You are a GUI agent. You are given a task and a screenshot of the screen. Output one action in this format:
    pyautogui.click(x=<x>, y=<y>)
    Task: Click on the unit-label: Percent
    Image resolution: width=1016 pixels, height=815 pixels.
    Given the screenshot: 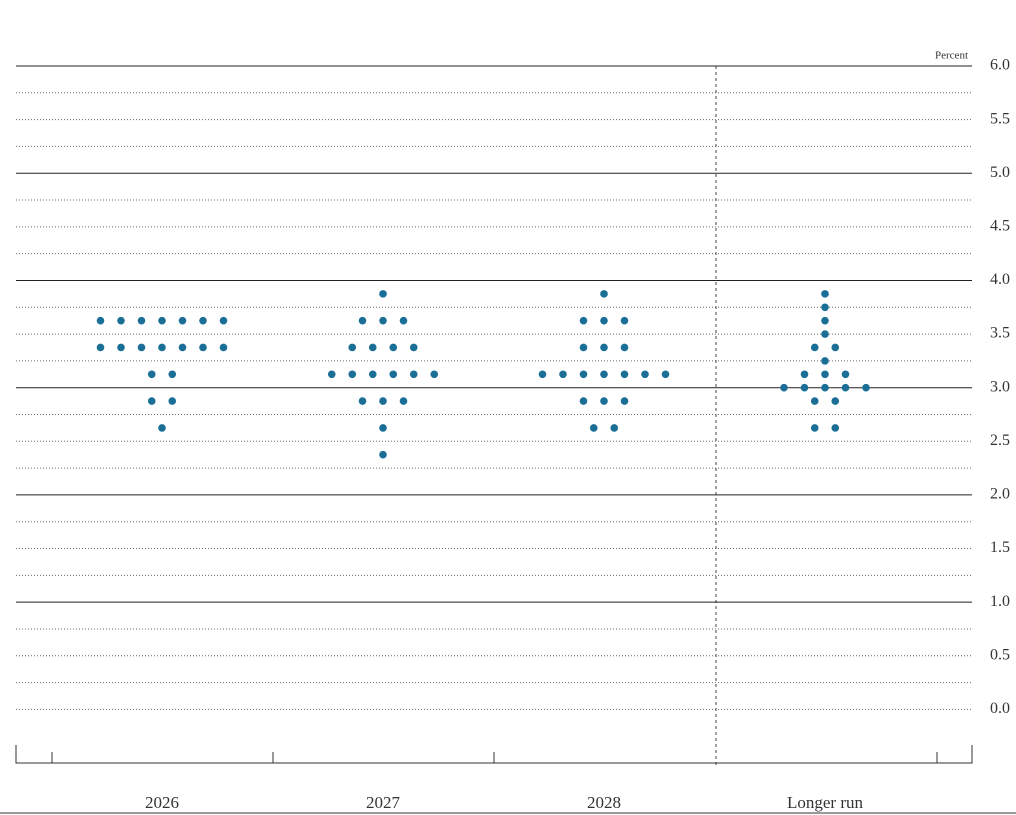 What is the action you would take?
    pyautogui.click(x=951, y=56)
    